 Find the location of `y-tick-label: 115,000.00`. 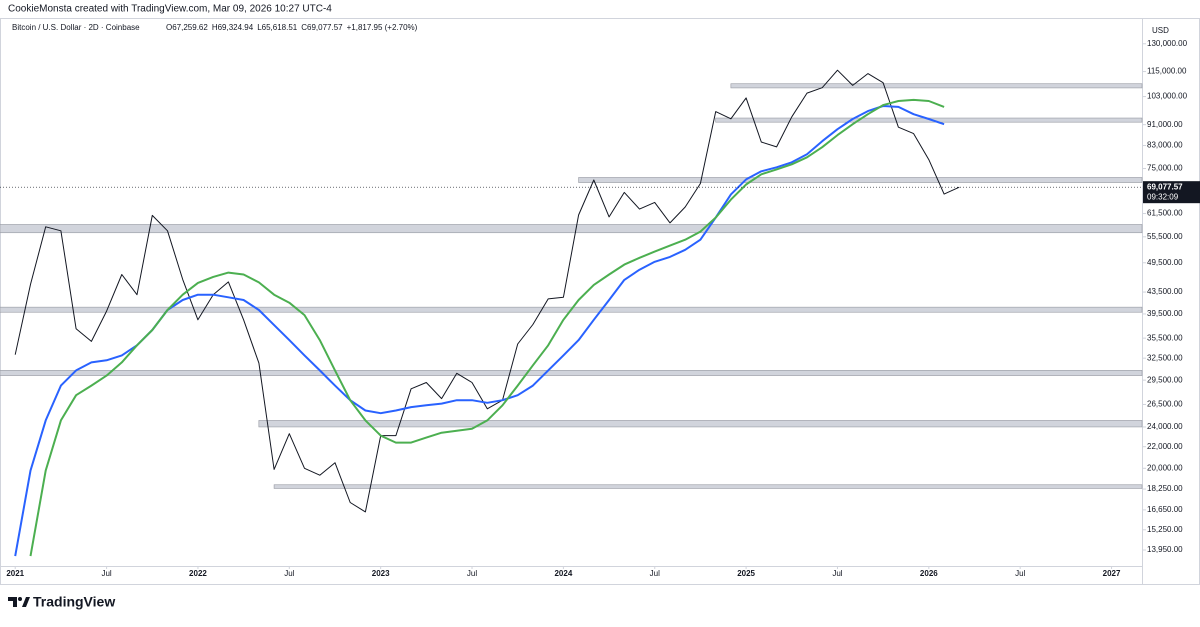

y-tick-label: 115,000.00 is located at coordinates (1167, 71).